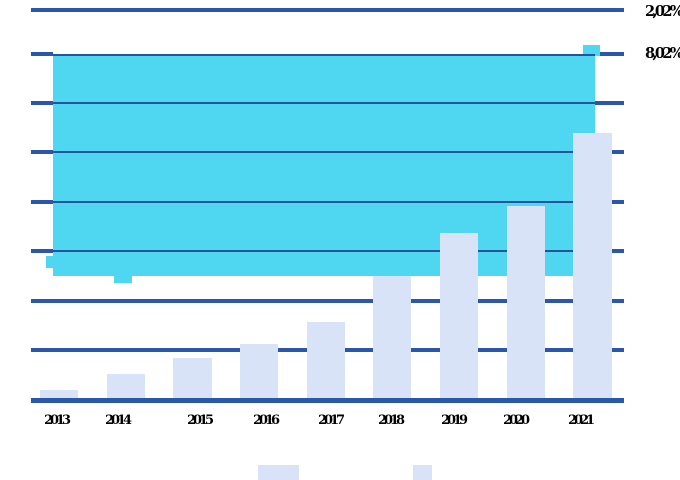 This screenshot has height=480, width=680. Describe the element at coordinates (126, 387) in the screenshot. I see `bar-2014` at that location.